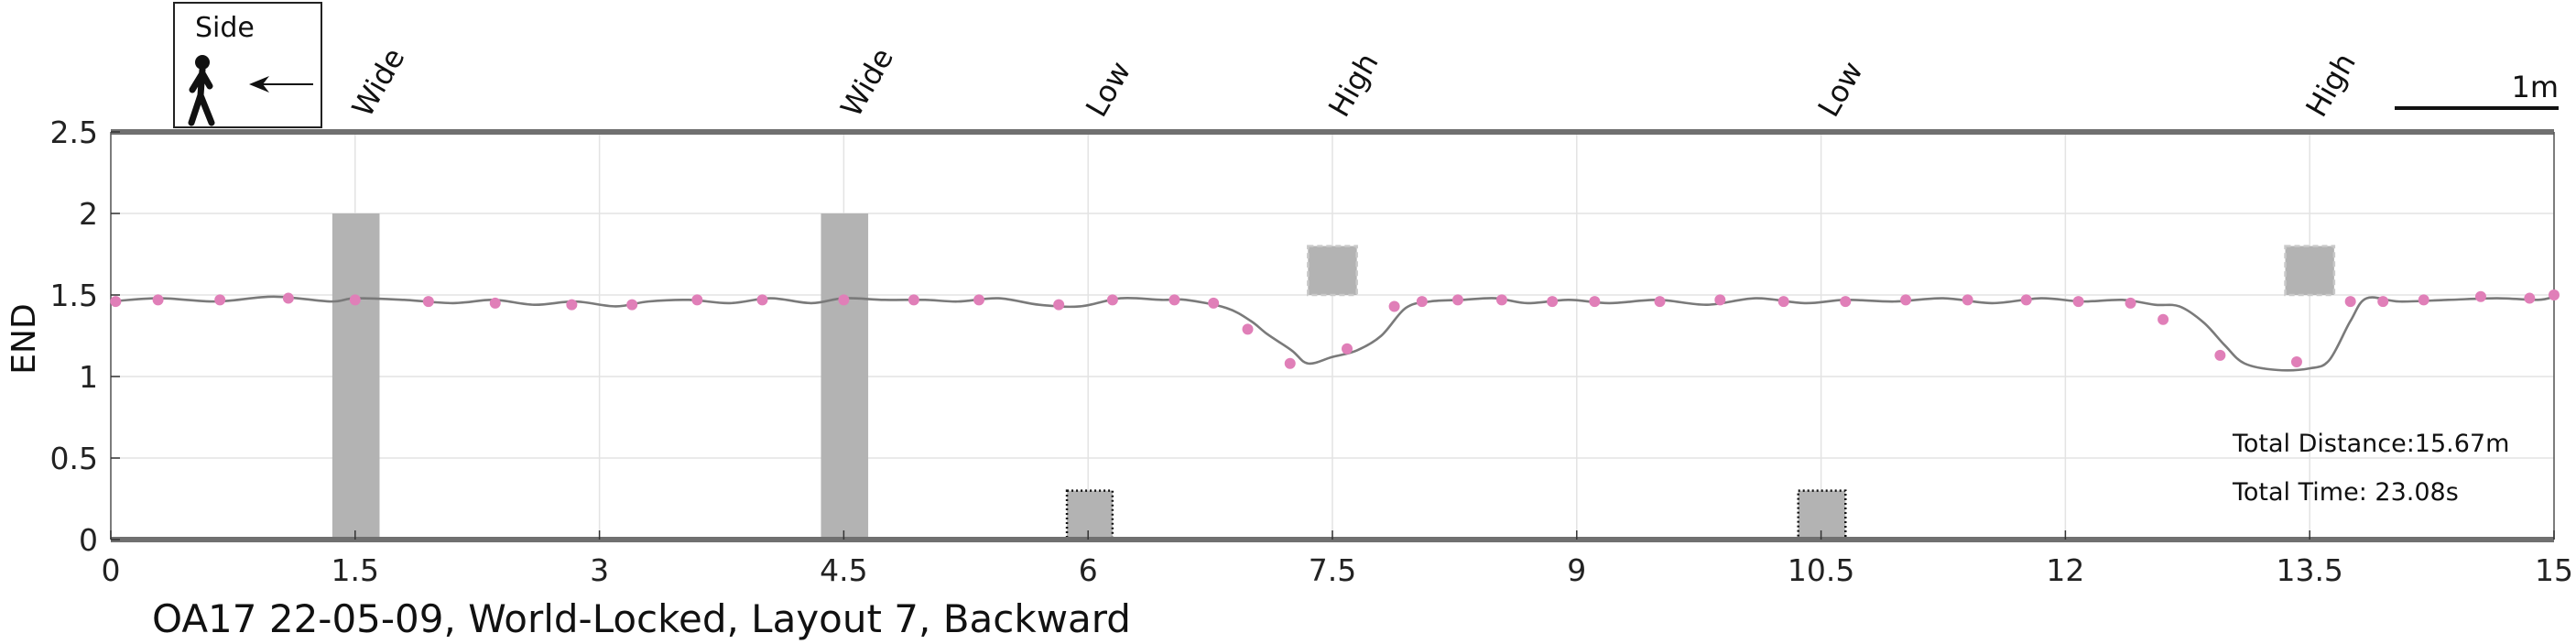 The height and width of the screenshot is (644, 2576). Describe the element at coordinates (88, 214) in the screenshot. I see `y-tick-label-4: 2` at that location.